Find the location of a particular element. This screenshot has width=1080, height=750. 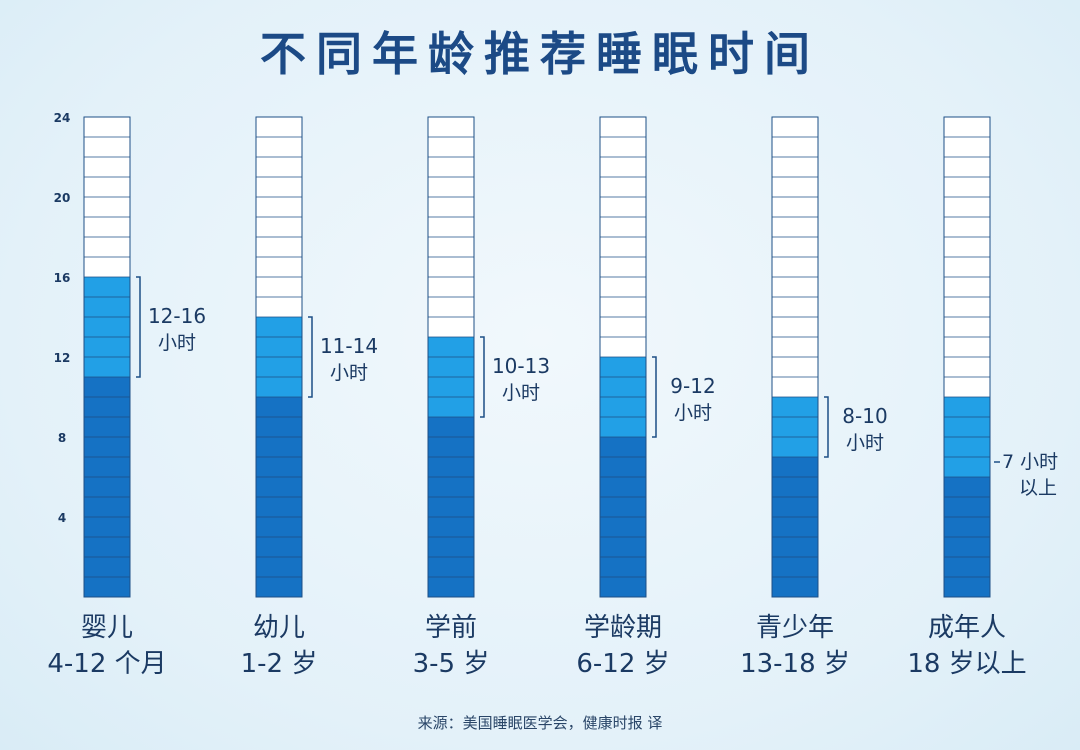

range-label: 10-13 is located at coordinates (521, 366).